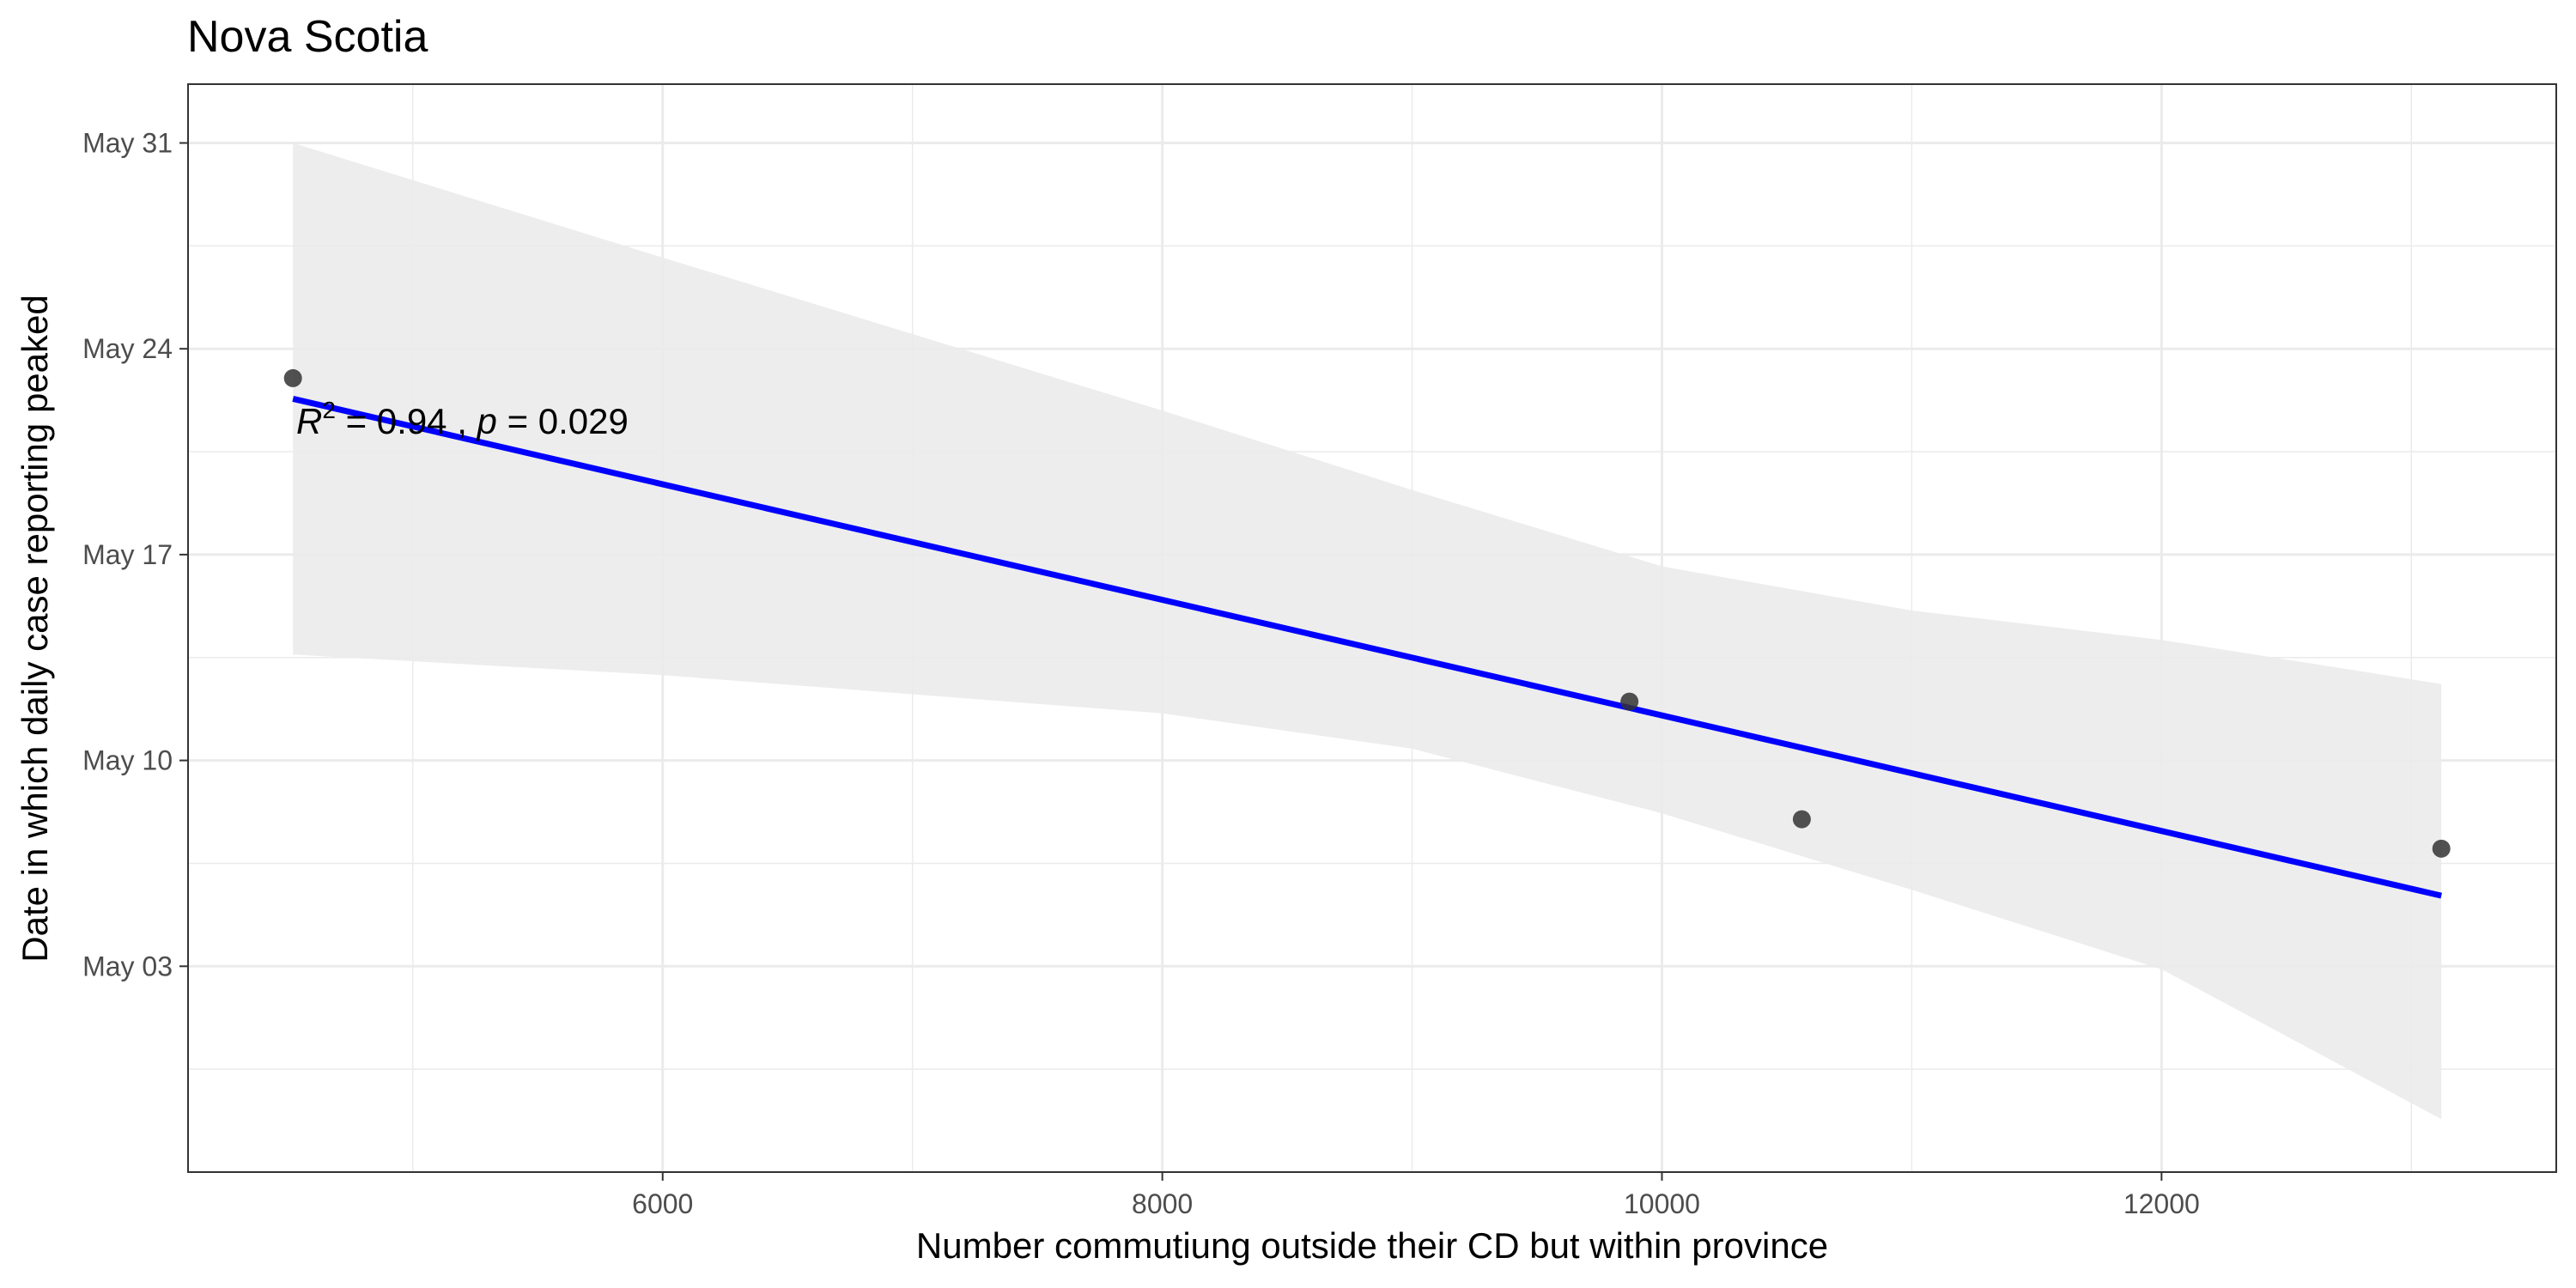 The height and width of the screenshot is (1288, 2576). Describe the element at coordinates (128, 143) in the screenshot. I see `y-tick-label: May 31` at that location.